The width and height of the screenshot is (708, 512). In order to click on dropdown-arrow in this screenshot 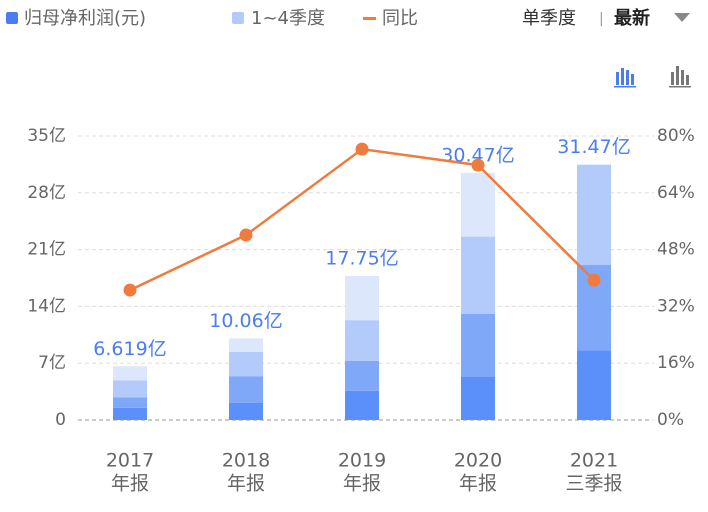, I will do `click(682, 17)`.